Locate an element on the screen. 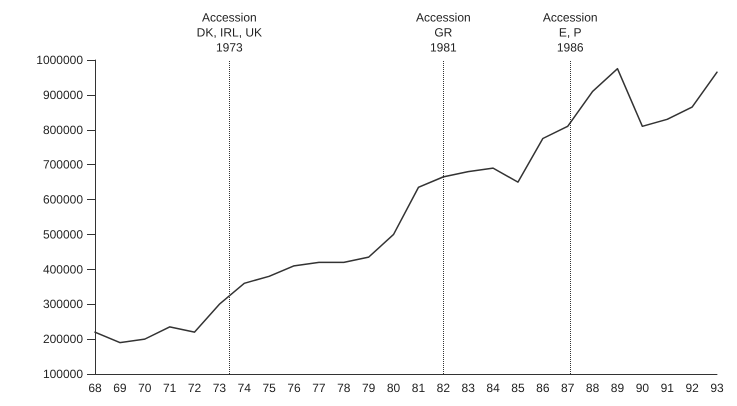 The height and width of the screenshot is (406, 737). x-tick-label: 80 is located at coordinates (393, 388).